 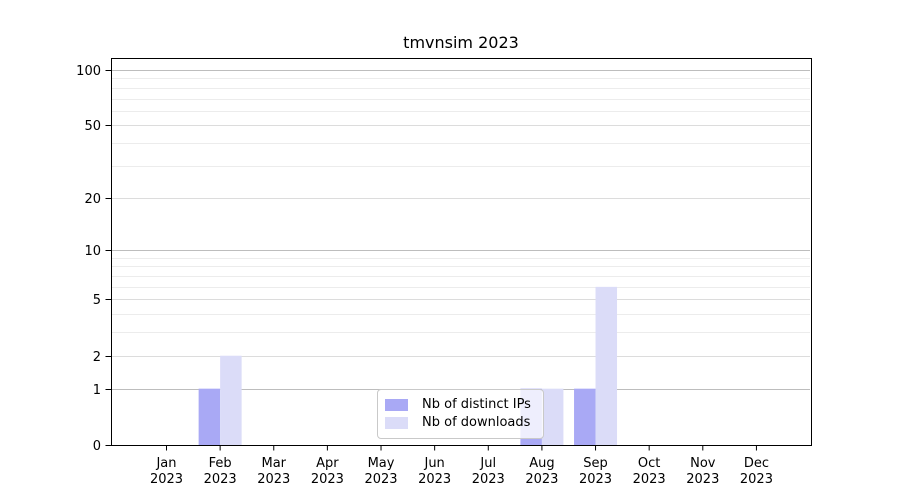 What do you see at coordinates (97, 446) in the screenshot?
I see `y-tick-label: 0` at bounding box center [97, 446].